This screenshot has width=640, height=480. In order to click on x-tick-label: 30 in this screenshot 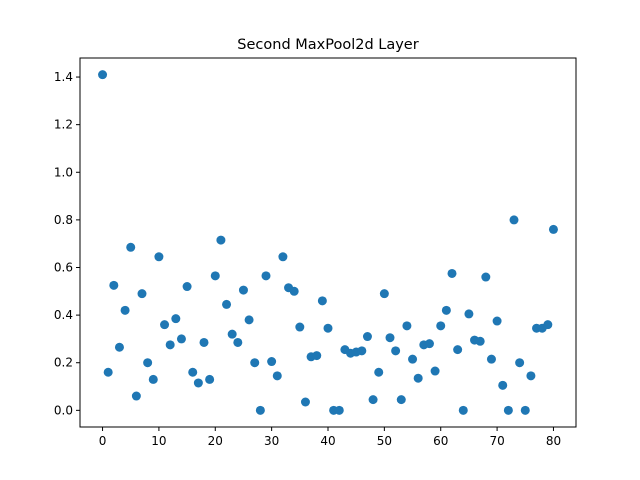, I will do `click(271, 441)`.